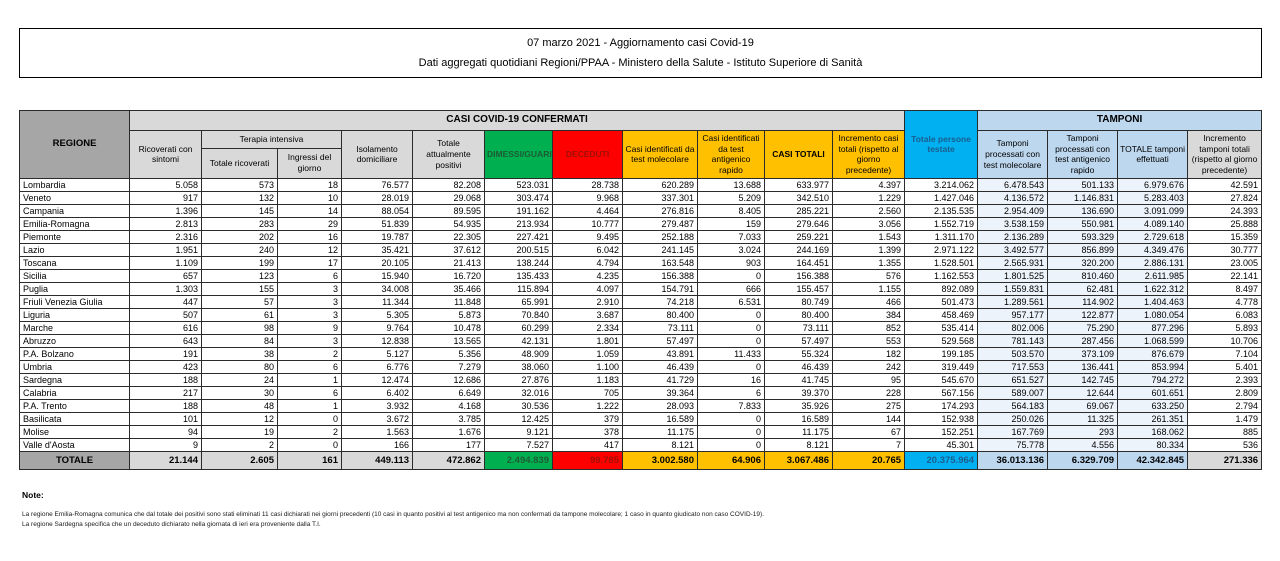  Describe the element at coordinates (448, 392) in the screenshot. I see `cell-totale_attualmente_positivi: 6.649` at that location.